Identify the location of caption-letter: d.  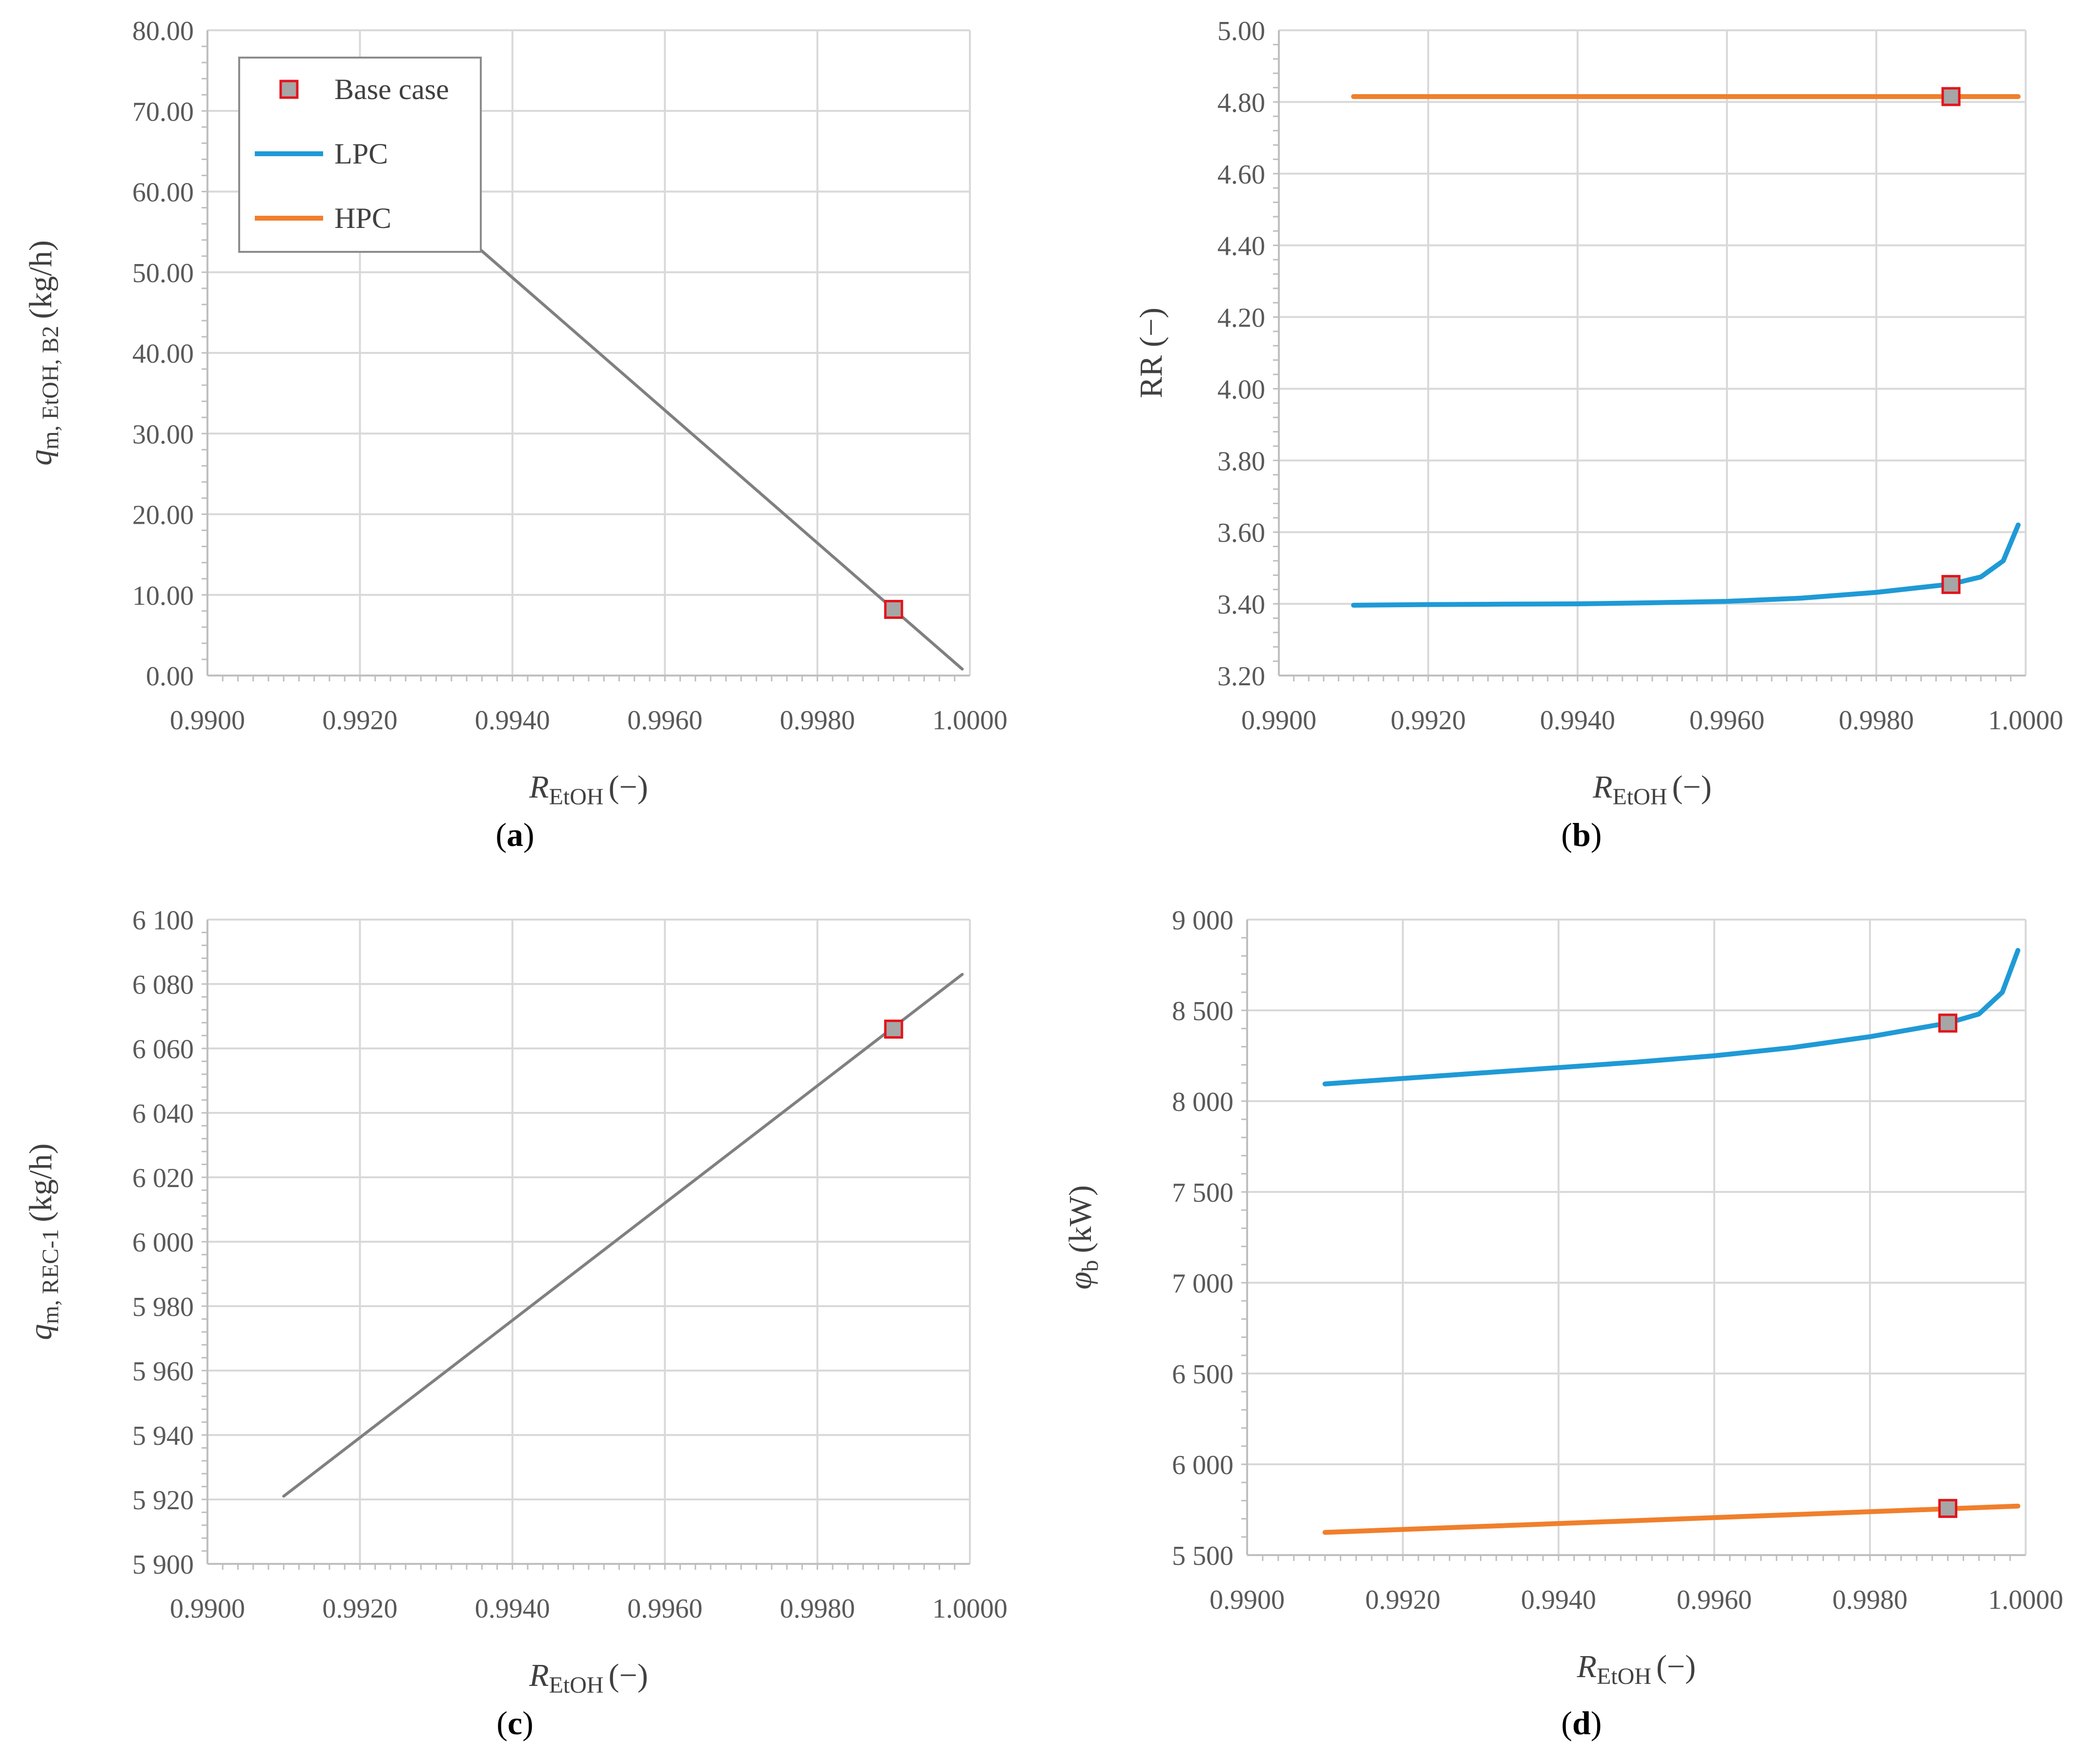
(1581, 1723).